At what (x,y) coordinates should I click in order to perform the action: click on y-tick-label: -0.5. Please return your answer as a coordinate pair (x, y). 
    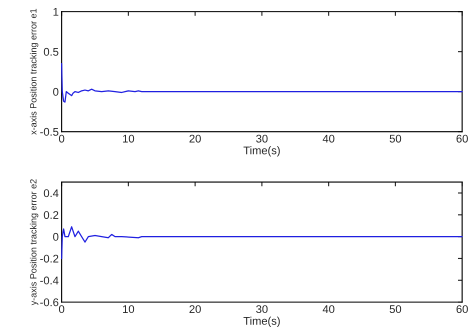
    Looking at the image, I should click on (49, 132).